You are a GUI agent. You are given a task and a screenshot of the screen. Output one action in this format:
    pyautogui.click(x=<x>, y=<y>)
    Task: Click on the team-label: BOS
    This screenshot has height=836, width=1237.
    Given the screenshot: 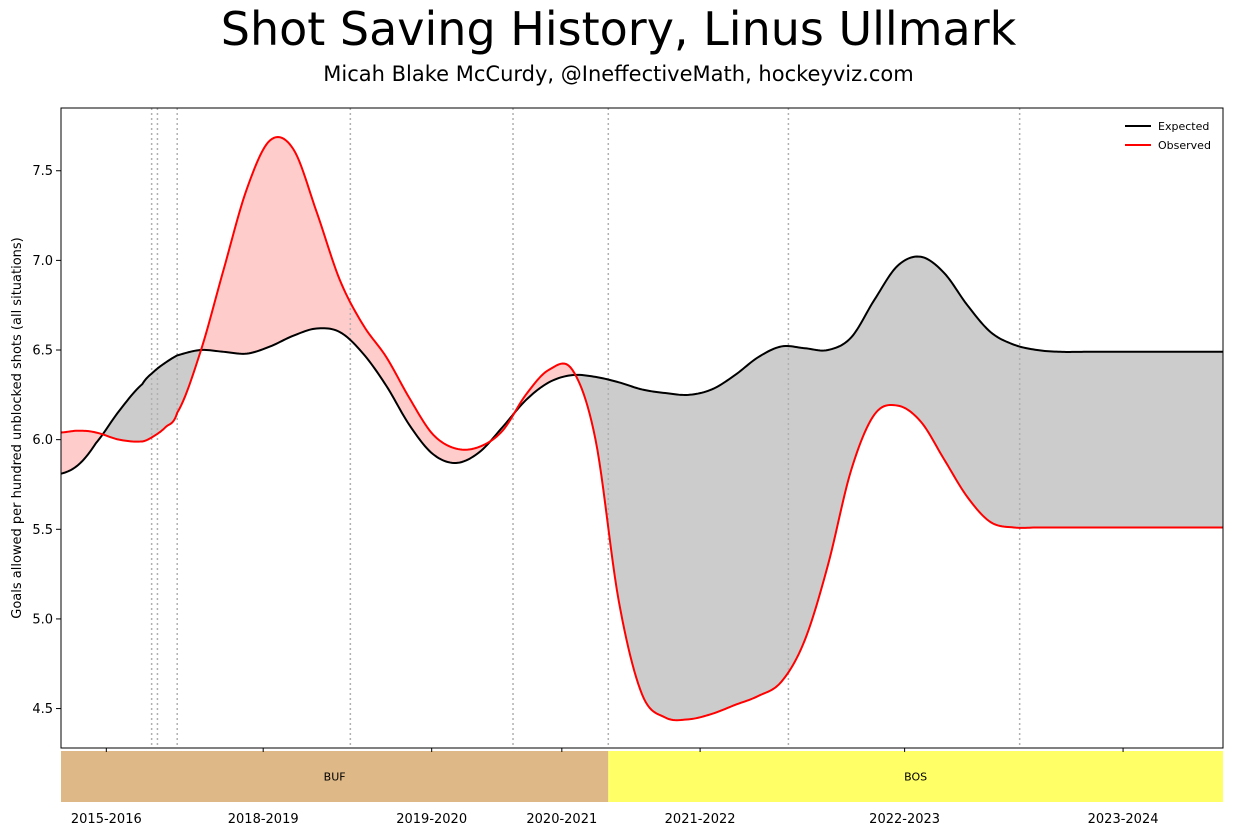 What is the action you would take?
    pyautogui.click(x=915, y=777)
    